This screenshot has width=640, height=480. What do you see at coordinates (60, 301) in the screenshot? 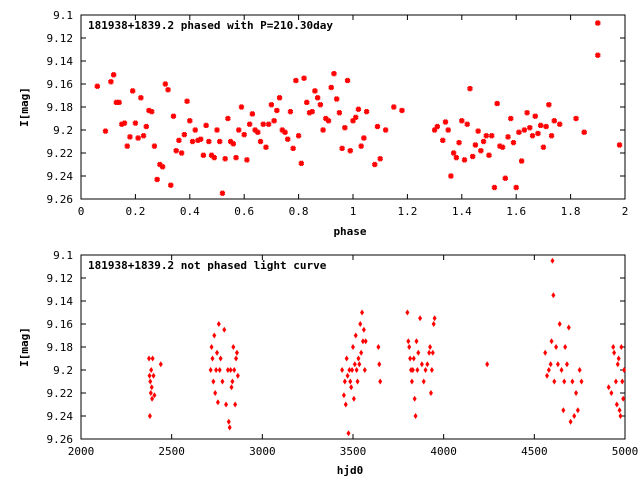
I see `unphased-y-tick-label: 9.14` at bounding box center [60, 301].